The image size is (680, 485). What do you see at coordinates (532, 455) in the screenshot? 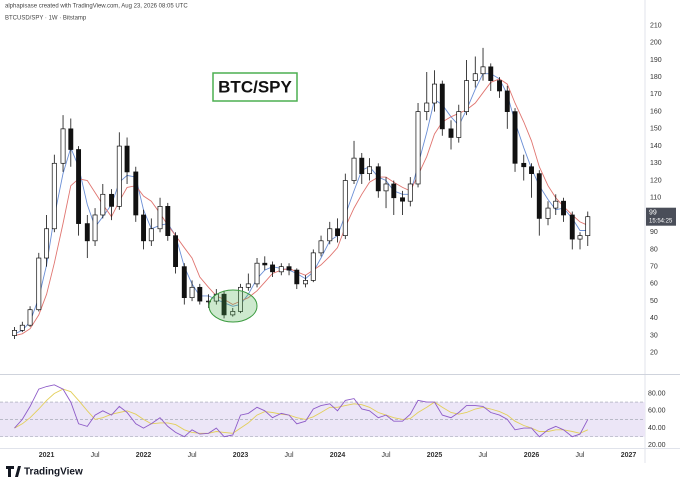
I see `x-tick-label: 2026` at bounding box center [532, 455].